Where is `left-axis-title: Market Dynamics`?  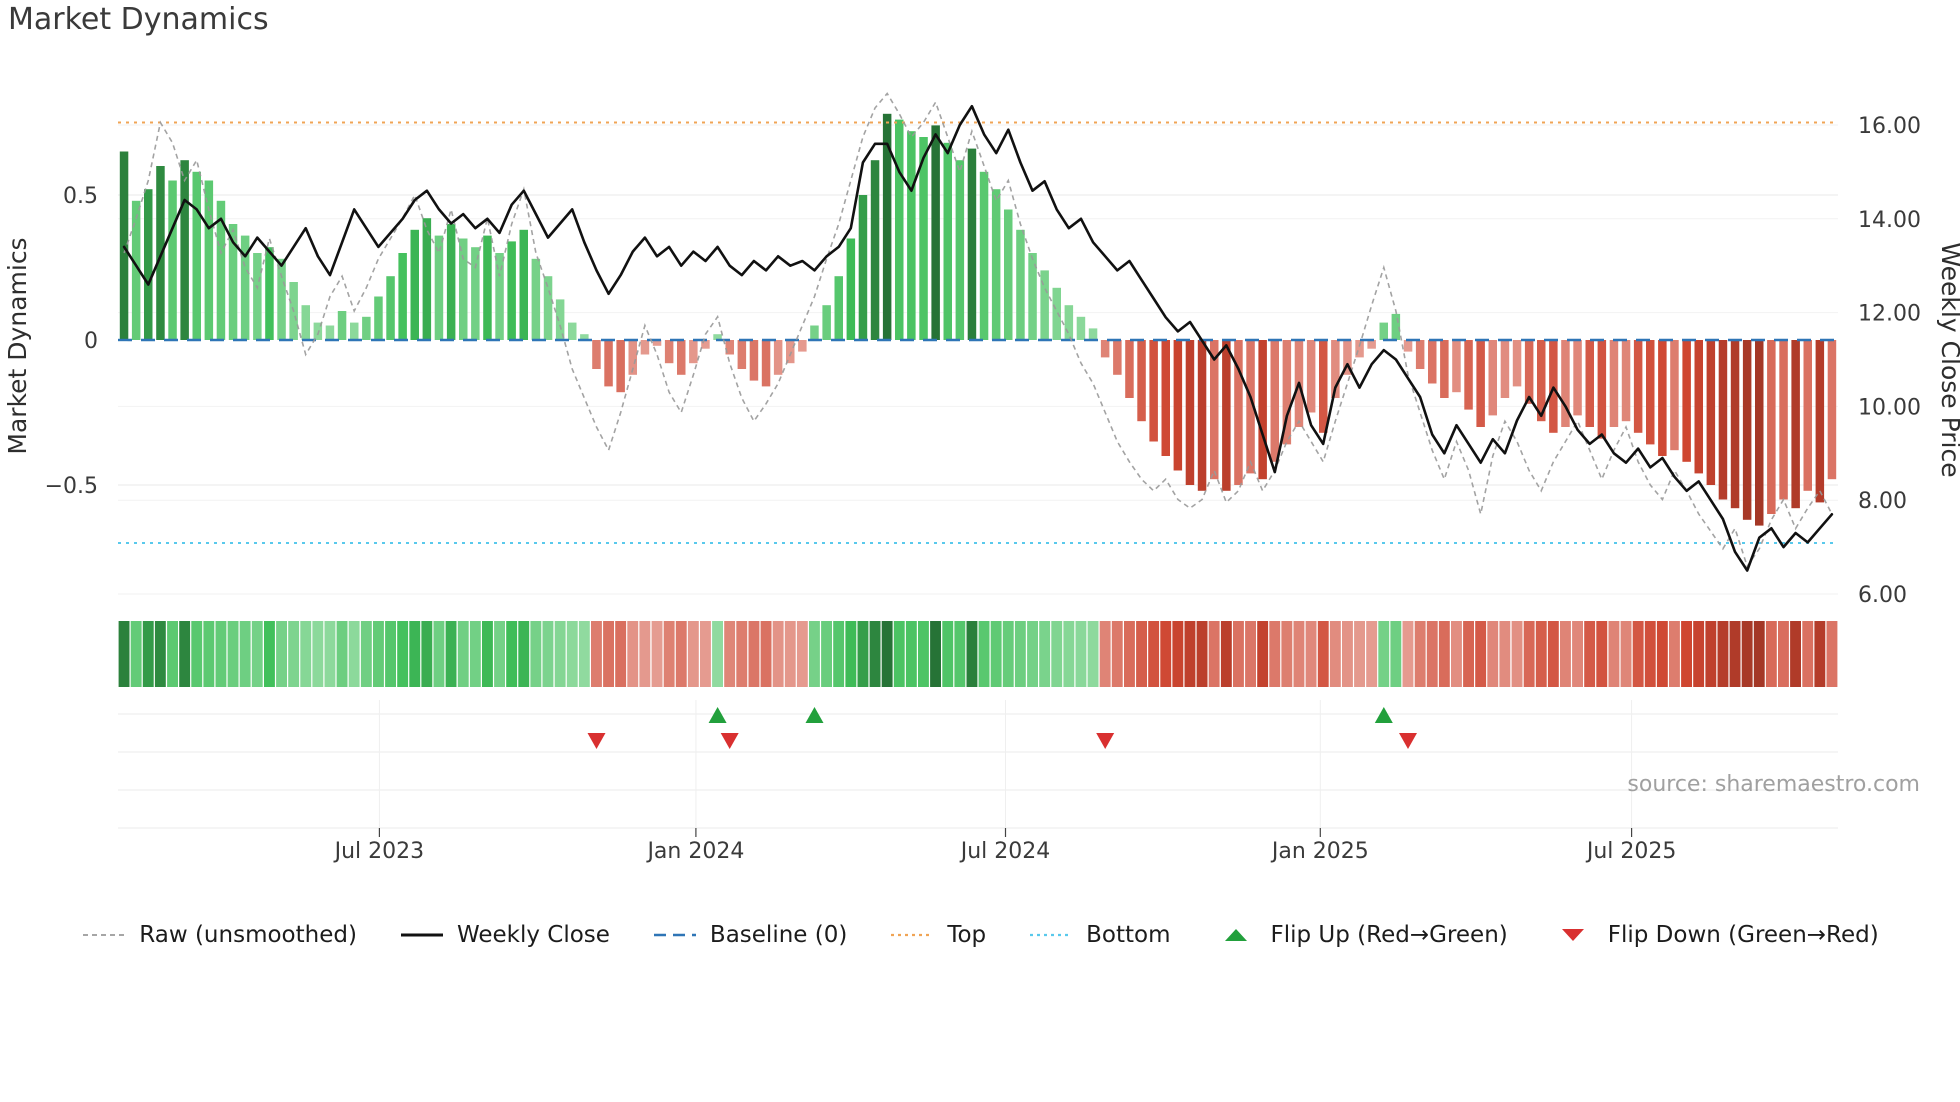
left-axis-title: Market Dynamics is located at coordinates (17, 345).